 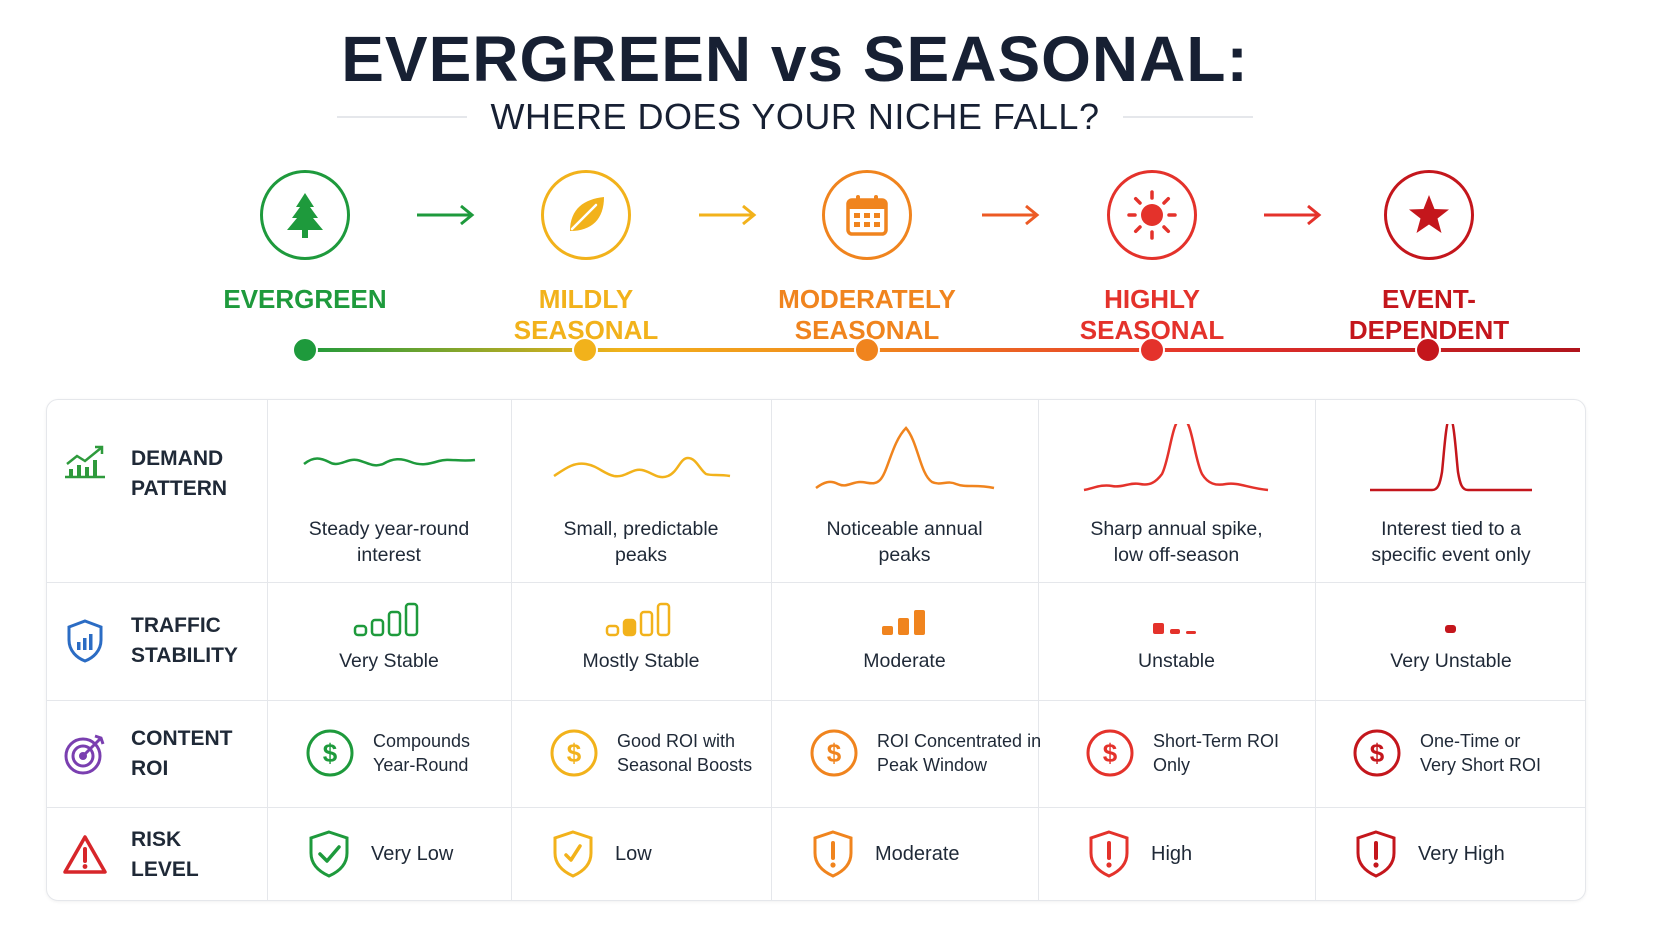 I want to click on roi-text-line2: Only, so click(x=1172, y=765).